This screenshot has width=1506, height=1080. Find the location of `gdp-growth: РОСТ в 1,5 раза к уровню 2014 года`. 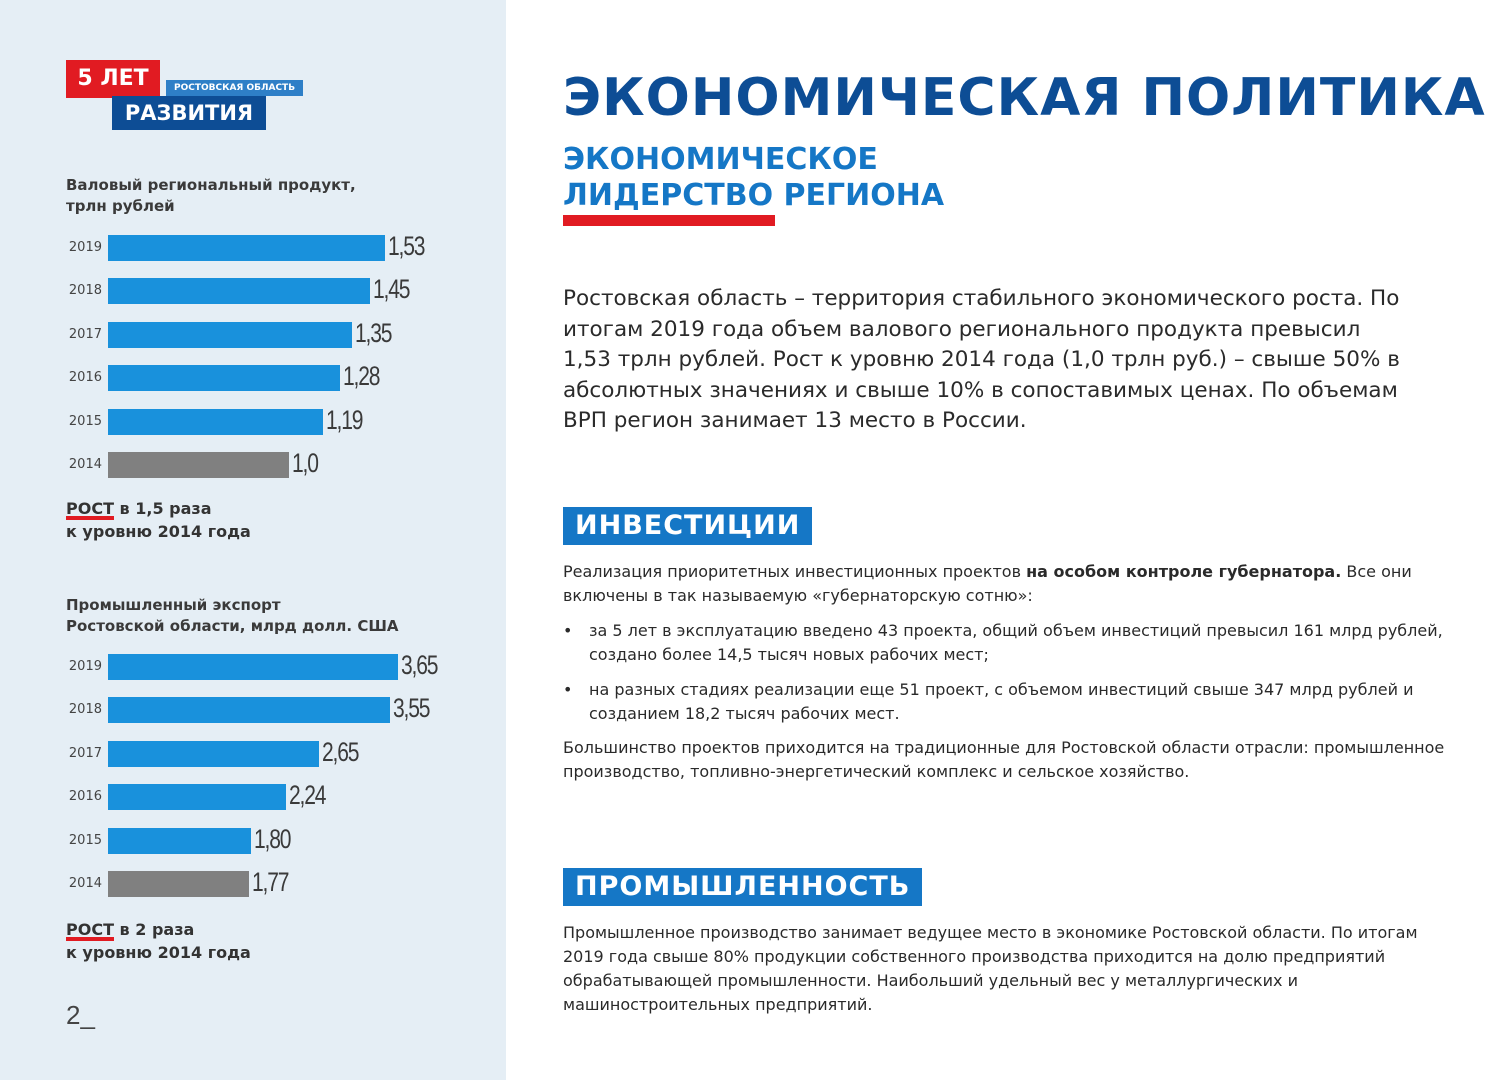

gdp-growth: РОСТ в 1,5 раза к уровню 2014 года is located at coordinates (158, 520).